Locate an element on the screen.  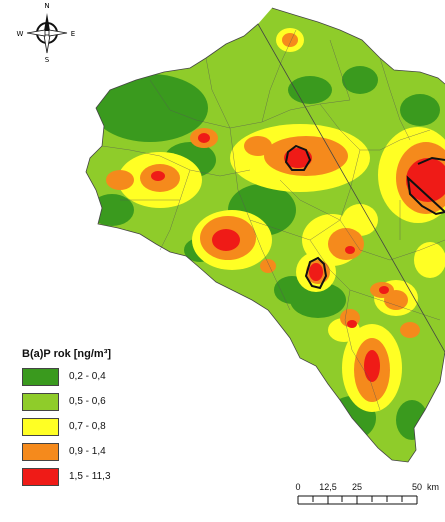
legend-item: 0,2 - 0,4 is located at coordinates (122, 376).